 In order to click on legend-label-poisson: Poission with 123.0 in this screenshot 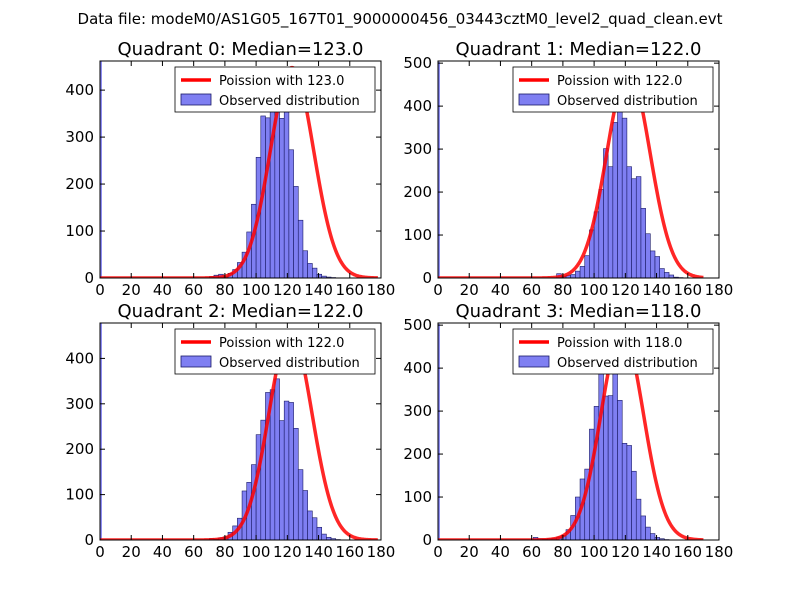, I will do `click(281, 81)`.